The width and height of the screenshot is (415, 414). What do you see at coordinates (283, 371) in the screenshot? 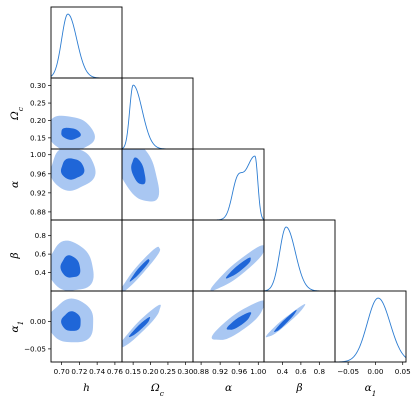
I see `x-tick-label: 0.4` at bounding box center [283, 371].